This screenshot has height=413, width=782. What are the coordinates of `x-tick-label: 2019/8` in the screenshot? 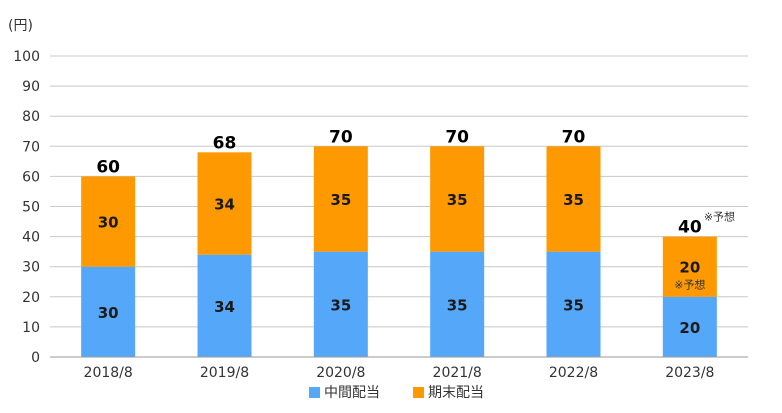 It's located at (224, 373).